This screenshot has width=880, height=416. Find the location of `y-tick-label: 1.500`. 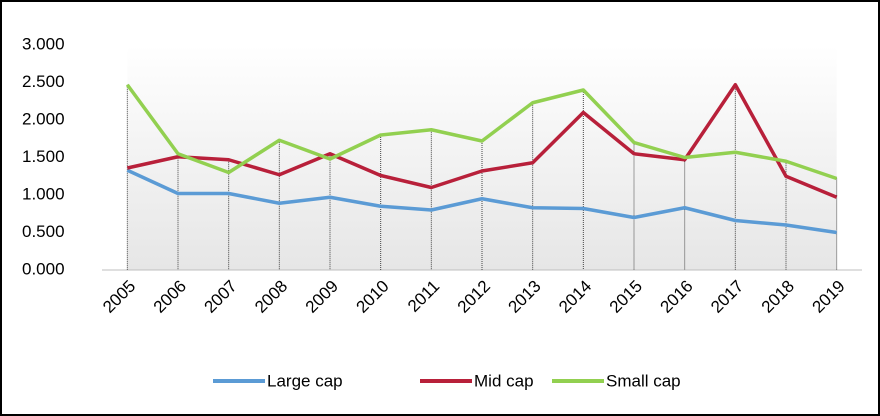

y-tick-label: 1.500 is located at coordinates (43, 156).